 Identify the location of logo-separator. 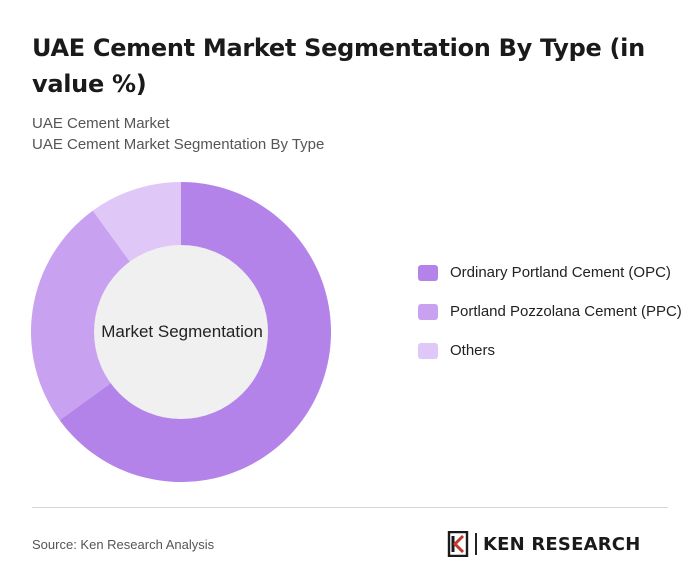
(476, 544).